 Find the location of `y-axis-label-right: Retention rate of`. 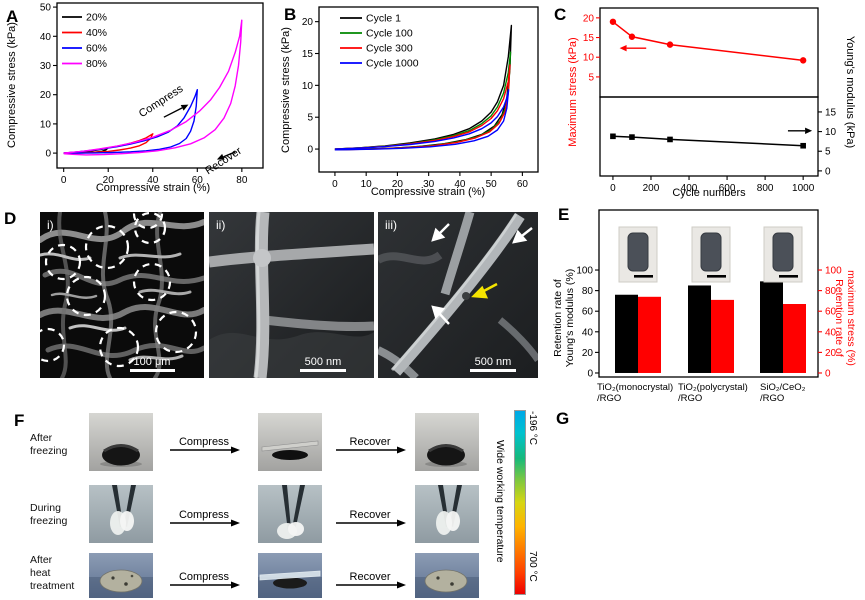

y-axis-label-right: Retention rate of is located at coordinates (839, 318).